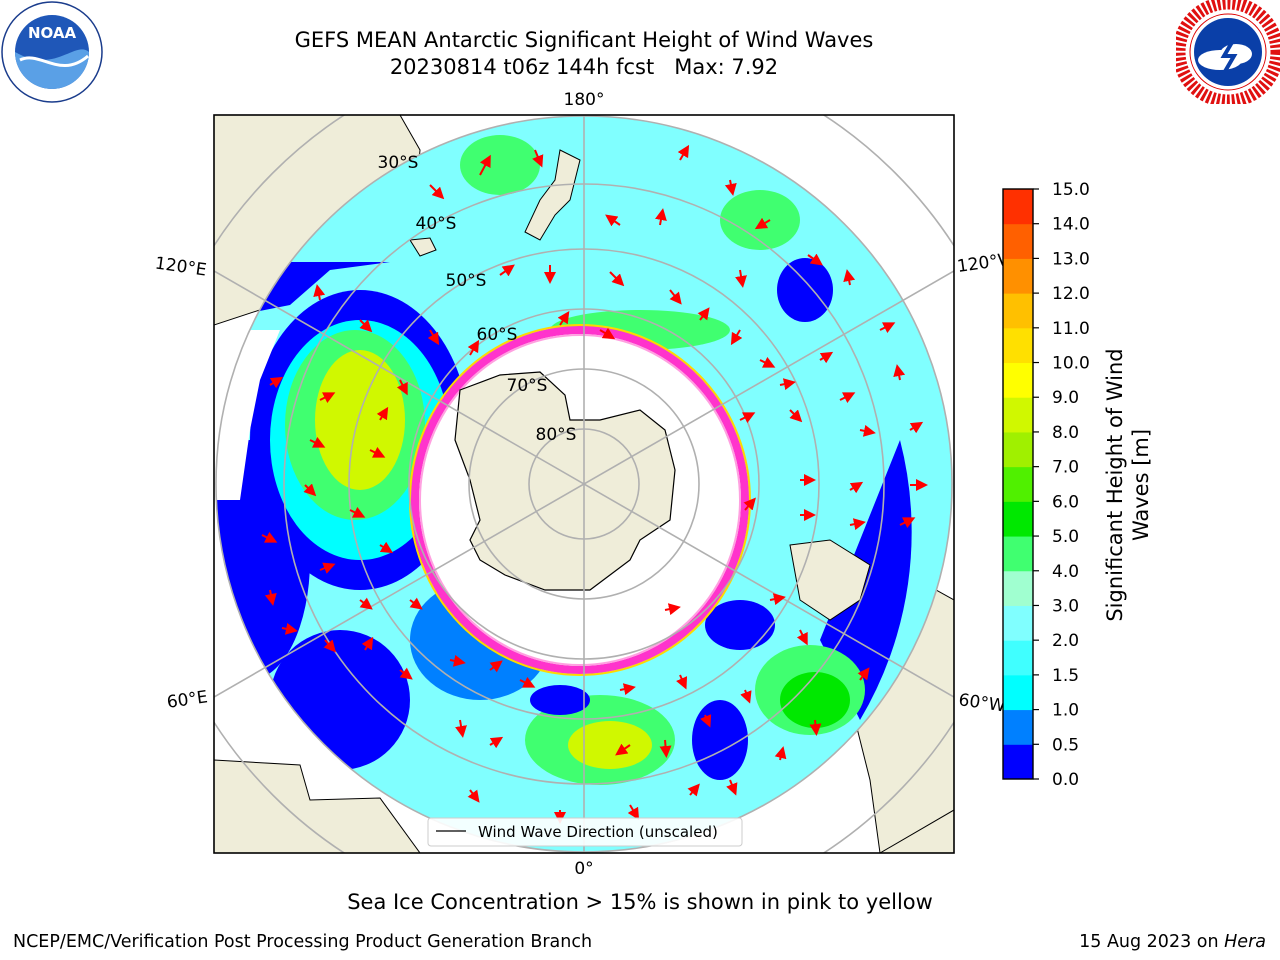  What do you see at coordinates (1245, 942) in the screenshot?
I see `machine-name: Hera` at bounding box center [1245, 942].